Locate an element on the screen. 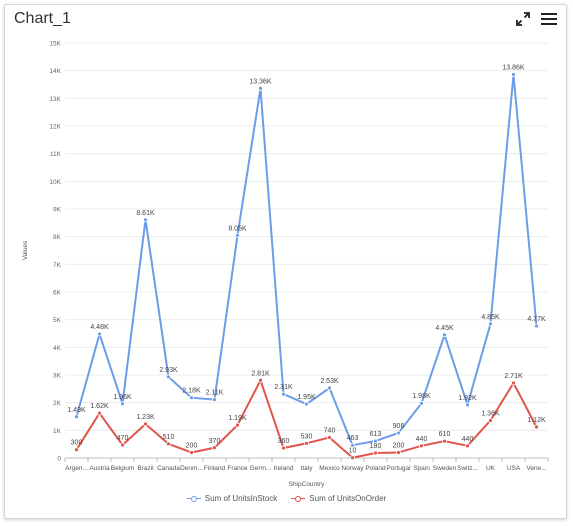 Image resolution: width=573 pixels, height=526 pixels. x-tick-label: Portugal is located at coordinates (398, 468).